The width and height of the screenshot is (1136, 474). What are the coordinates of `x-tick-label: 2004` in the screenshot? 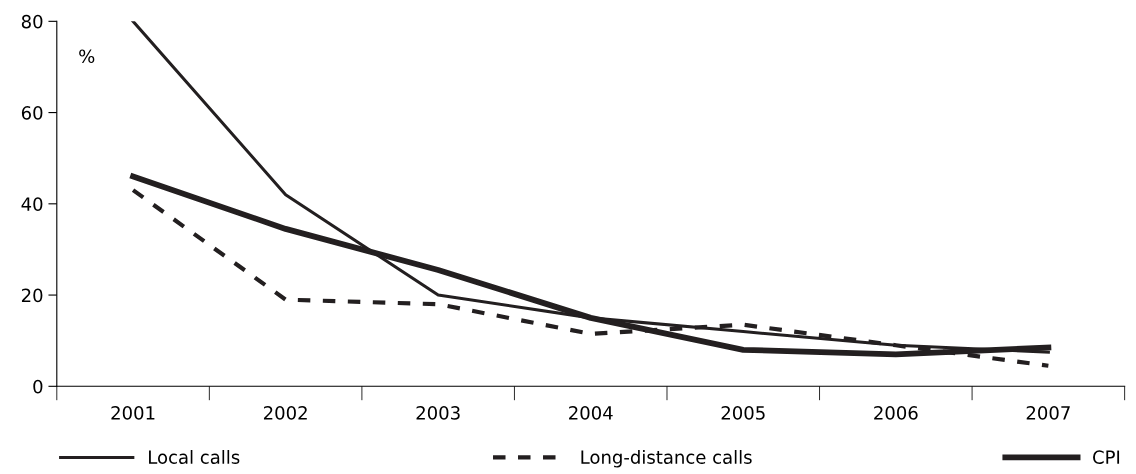 It's located at (591, 413).